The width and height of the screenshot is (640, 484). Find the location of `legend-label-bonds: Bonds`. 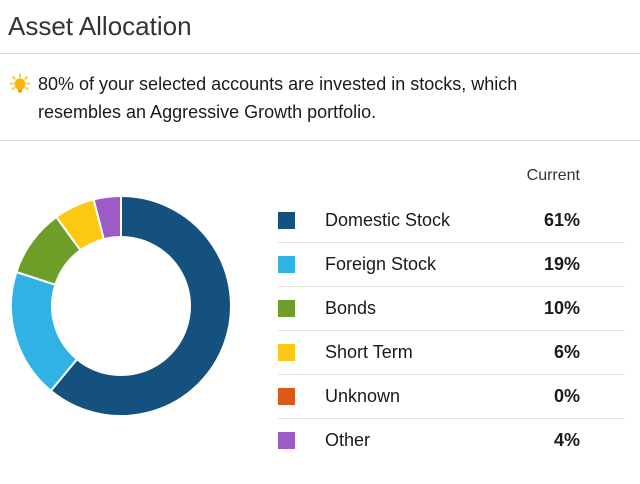

legend-label-bonds: Bonds is located at coordinates (351, 308).